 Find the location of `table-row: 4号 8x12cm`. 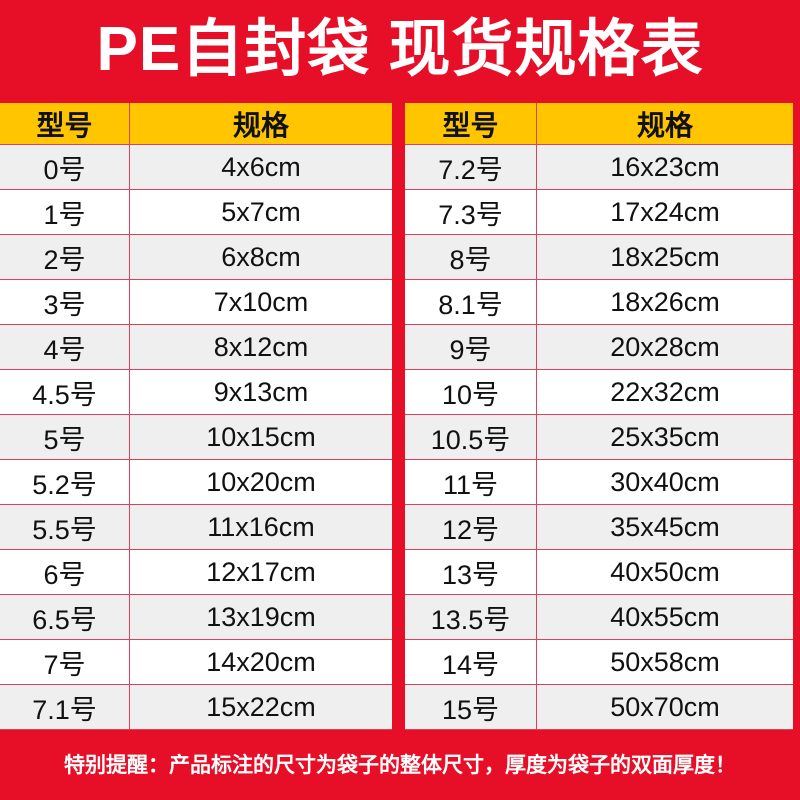

table-row: 4号 8x12cm is located at coordinates (196, 347).